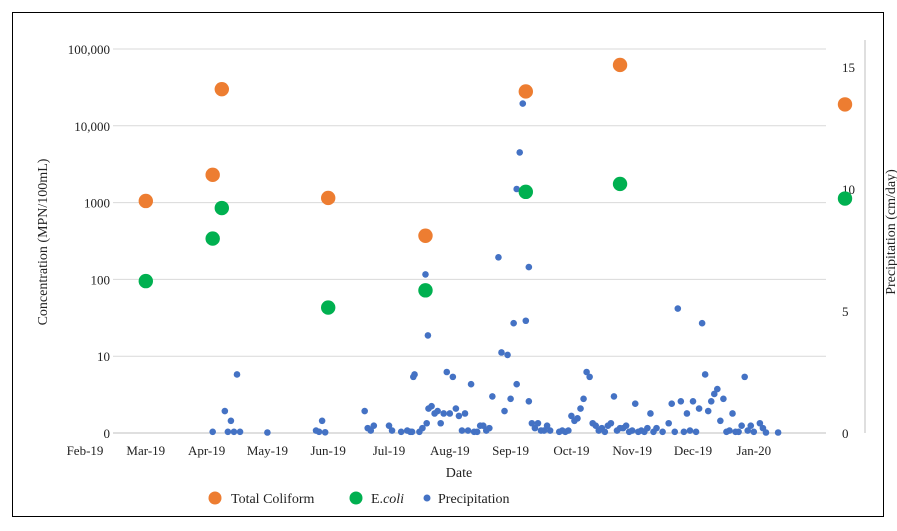 The width and height of the screenshot is (897, 531). Describe the element at coordinates (273, 499) in the screenshot. I see `legend-label-total-coliform: Total Coliform` at that location.